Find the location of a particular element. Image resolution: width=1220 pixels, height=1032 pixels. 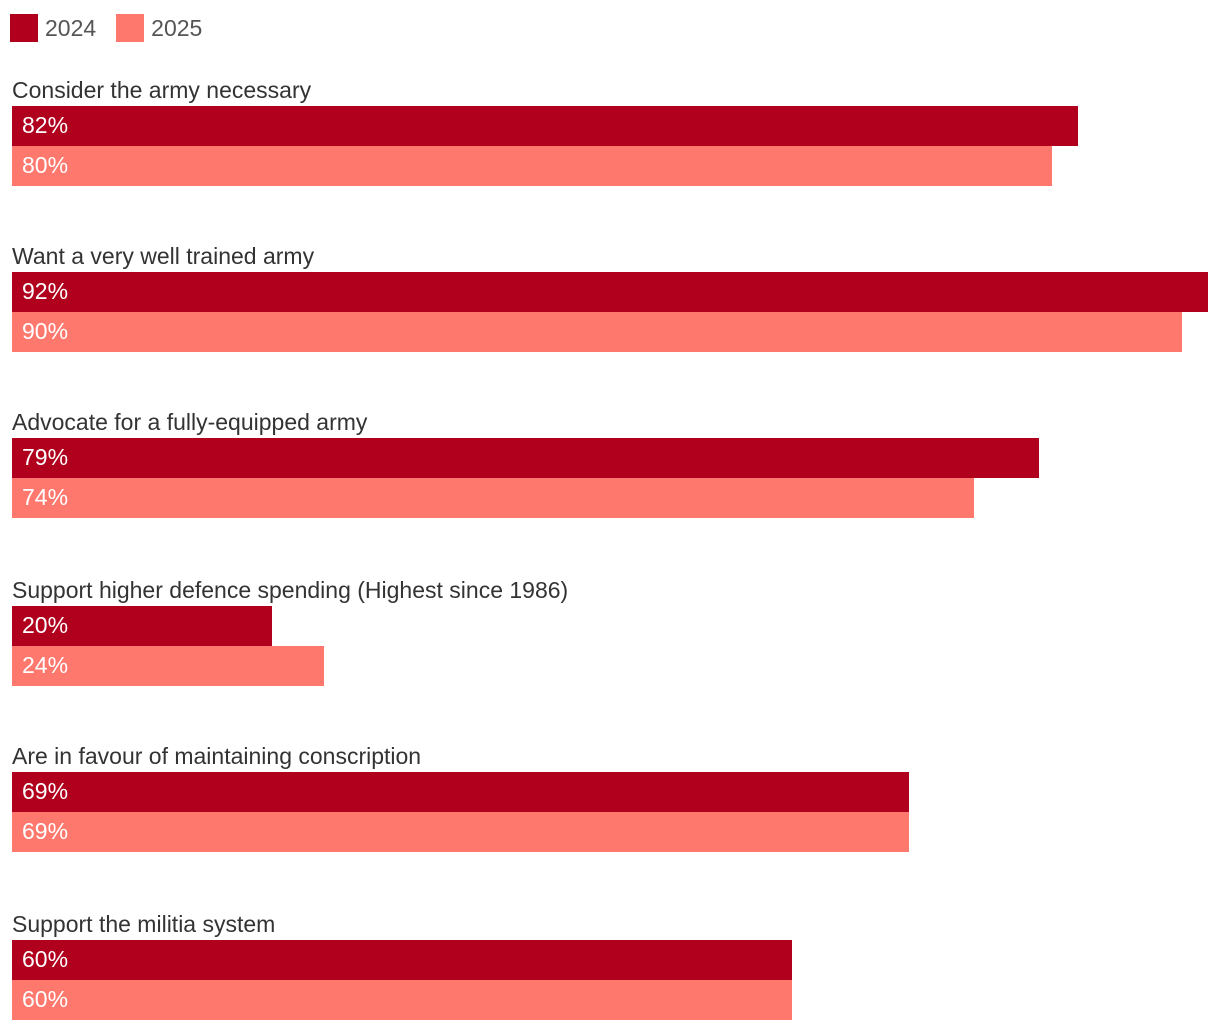

legend-swatch-2024 is located at coordinates (24, 28).